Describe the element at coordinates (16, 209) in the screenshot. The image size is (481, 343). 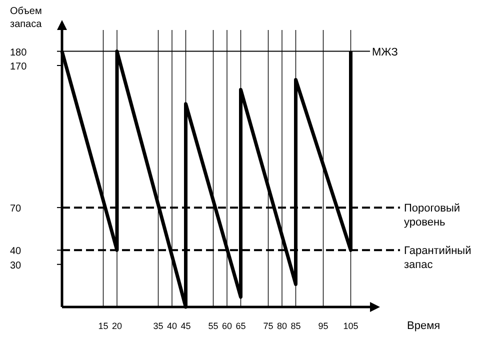
I see `y-tick-label: 70` at that location.